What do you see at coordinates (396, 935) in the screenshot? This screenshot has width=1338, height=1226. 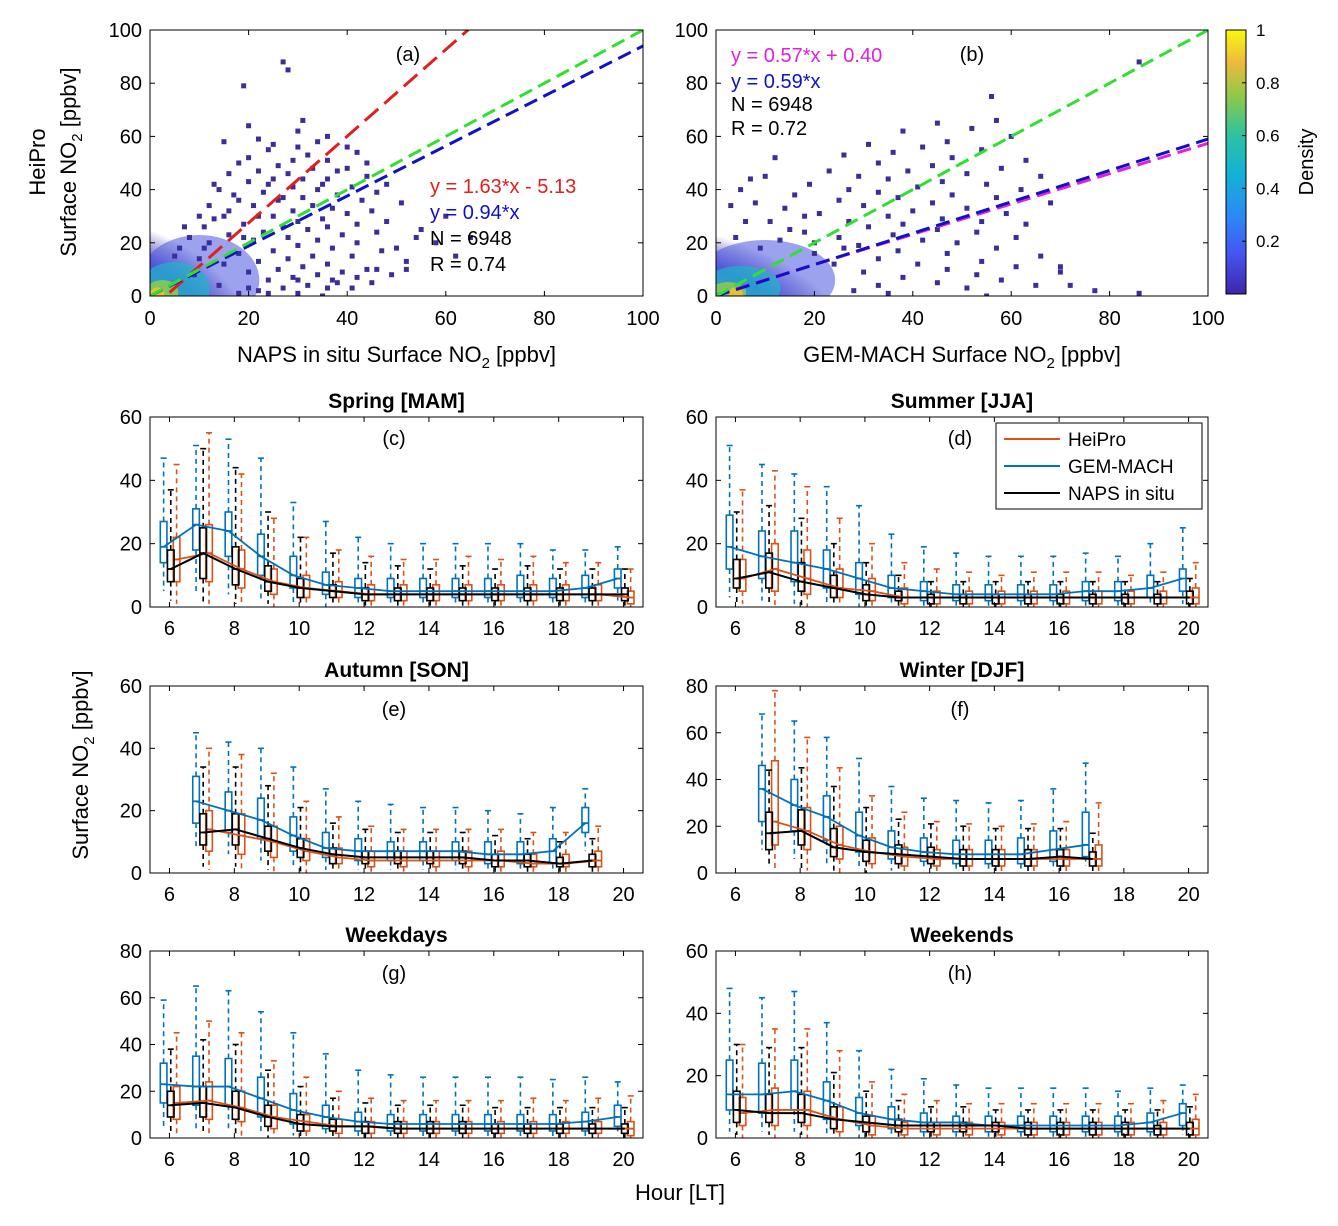 I see `panel-title: Weekdays` at bounding box center [396, 935].